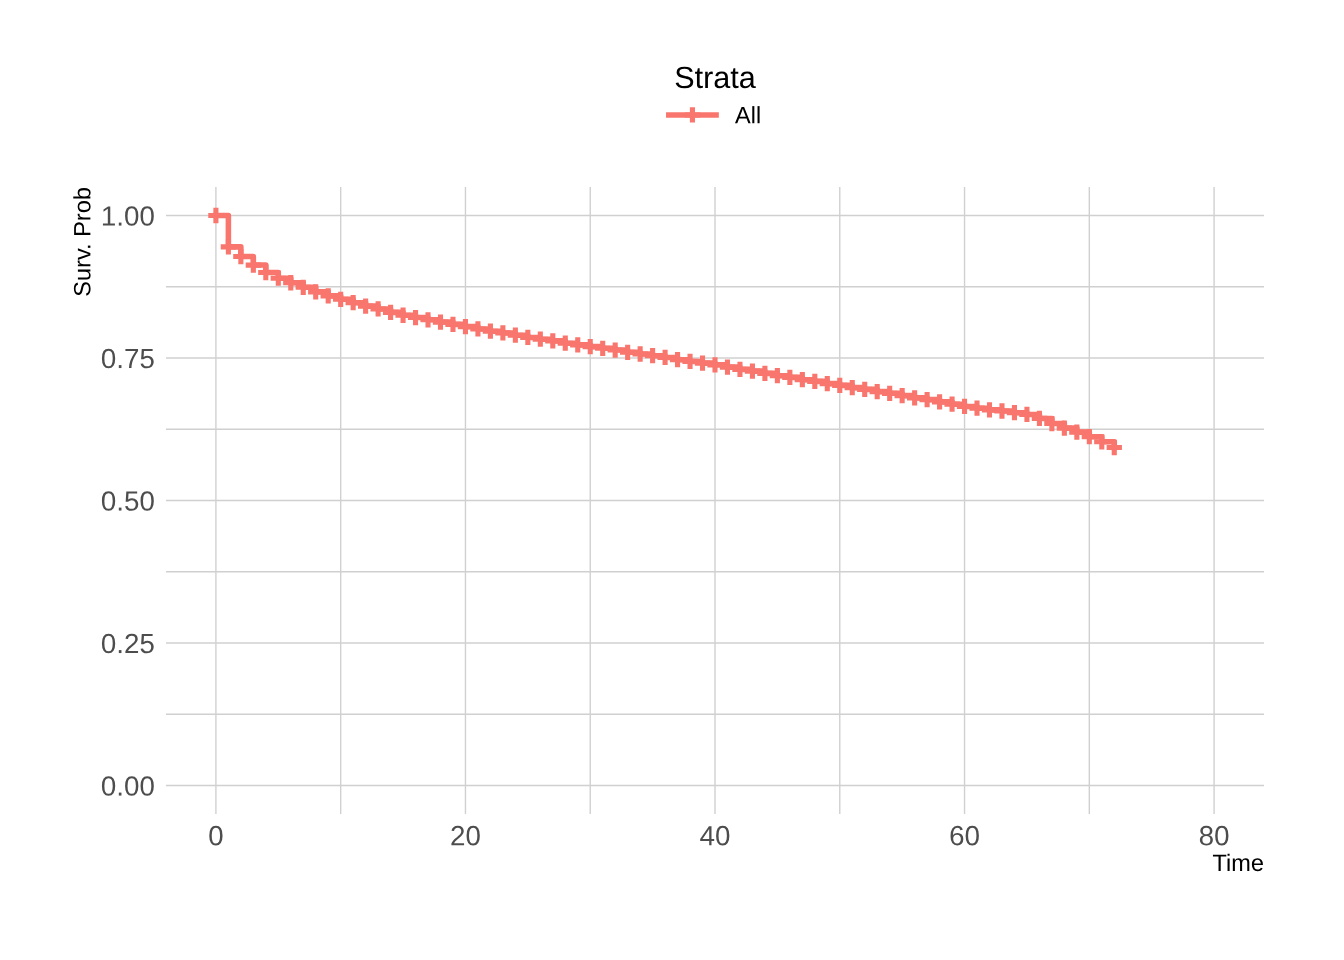 The image size is (1344, 960). What do you see at coordinates (216, 835) in the screenshot?
I see `x-tick-label: 0` at bounding box center [216, 835].